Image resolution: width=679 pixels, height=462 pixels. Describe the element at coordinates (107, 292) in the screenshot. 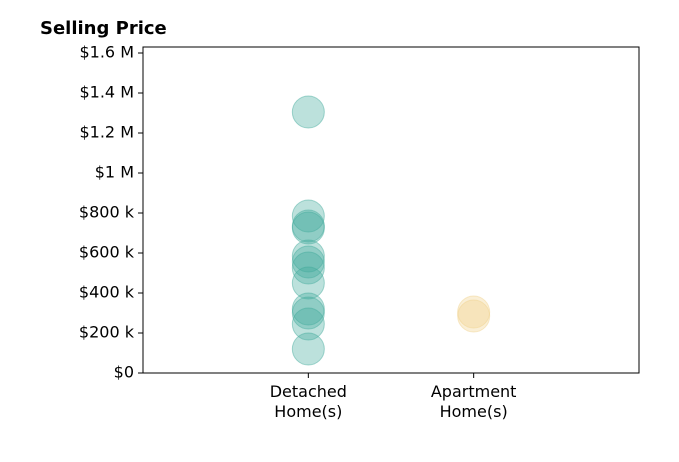

I see `y-tick-label: $400 k` at that location.